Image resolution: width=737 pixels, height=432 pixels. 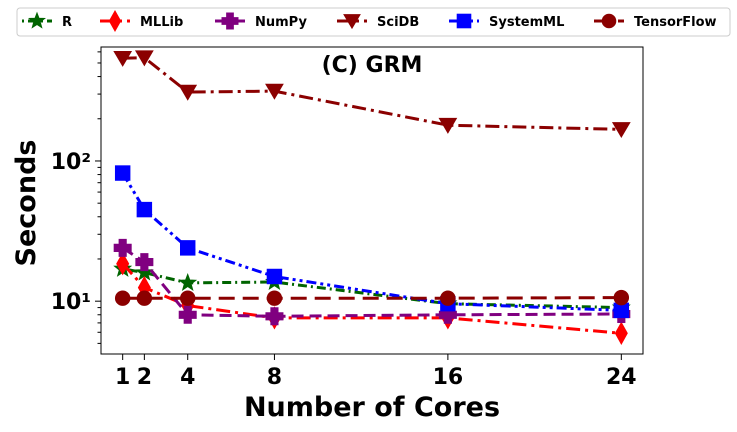 I want to click on y-tick-label: 10¹, so click(x=71, y=302).